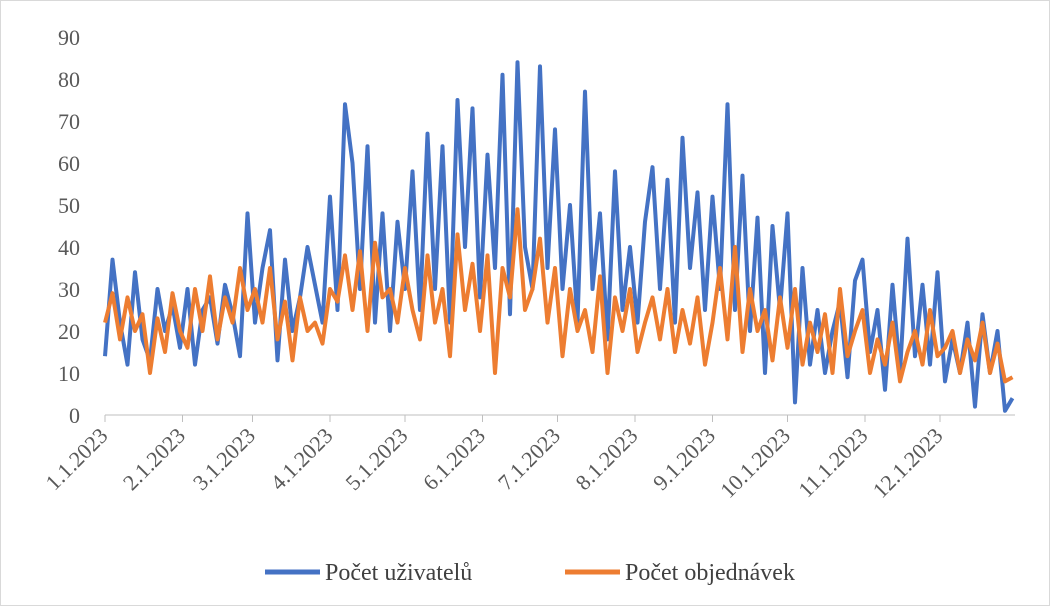 The width and height of the screenshot is (1051, 607). What do you see at coordinates (69, 289) in the screenshot?
I see `y-tick-label: 30` at bounding box center [69, 289].